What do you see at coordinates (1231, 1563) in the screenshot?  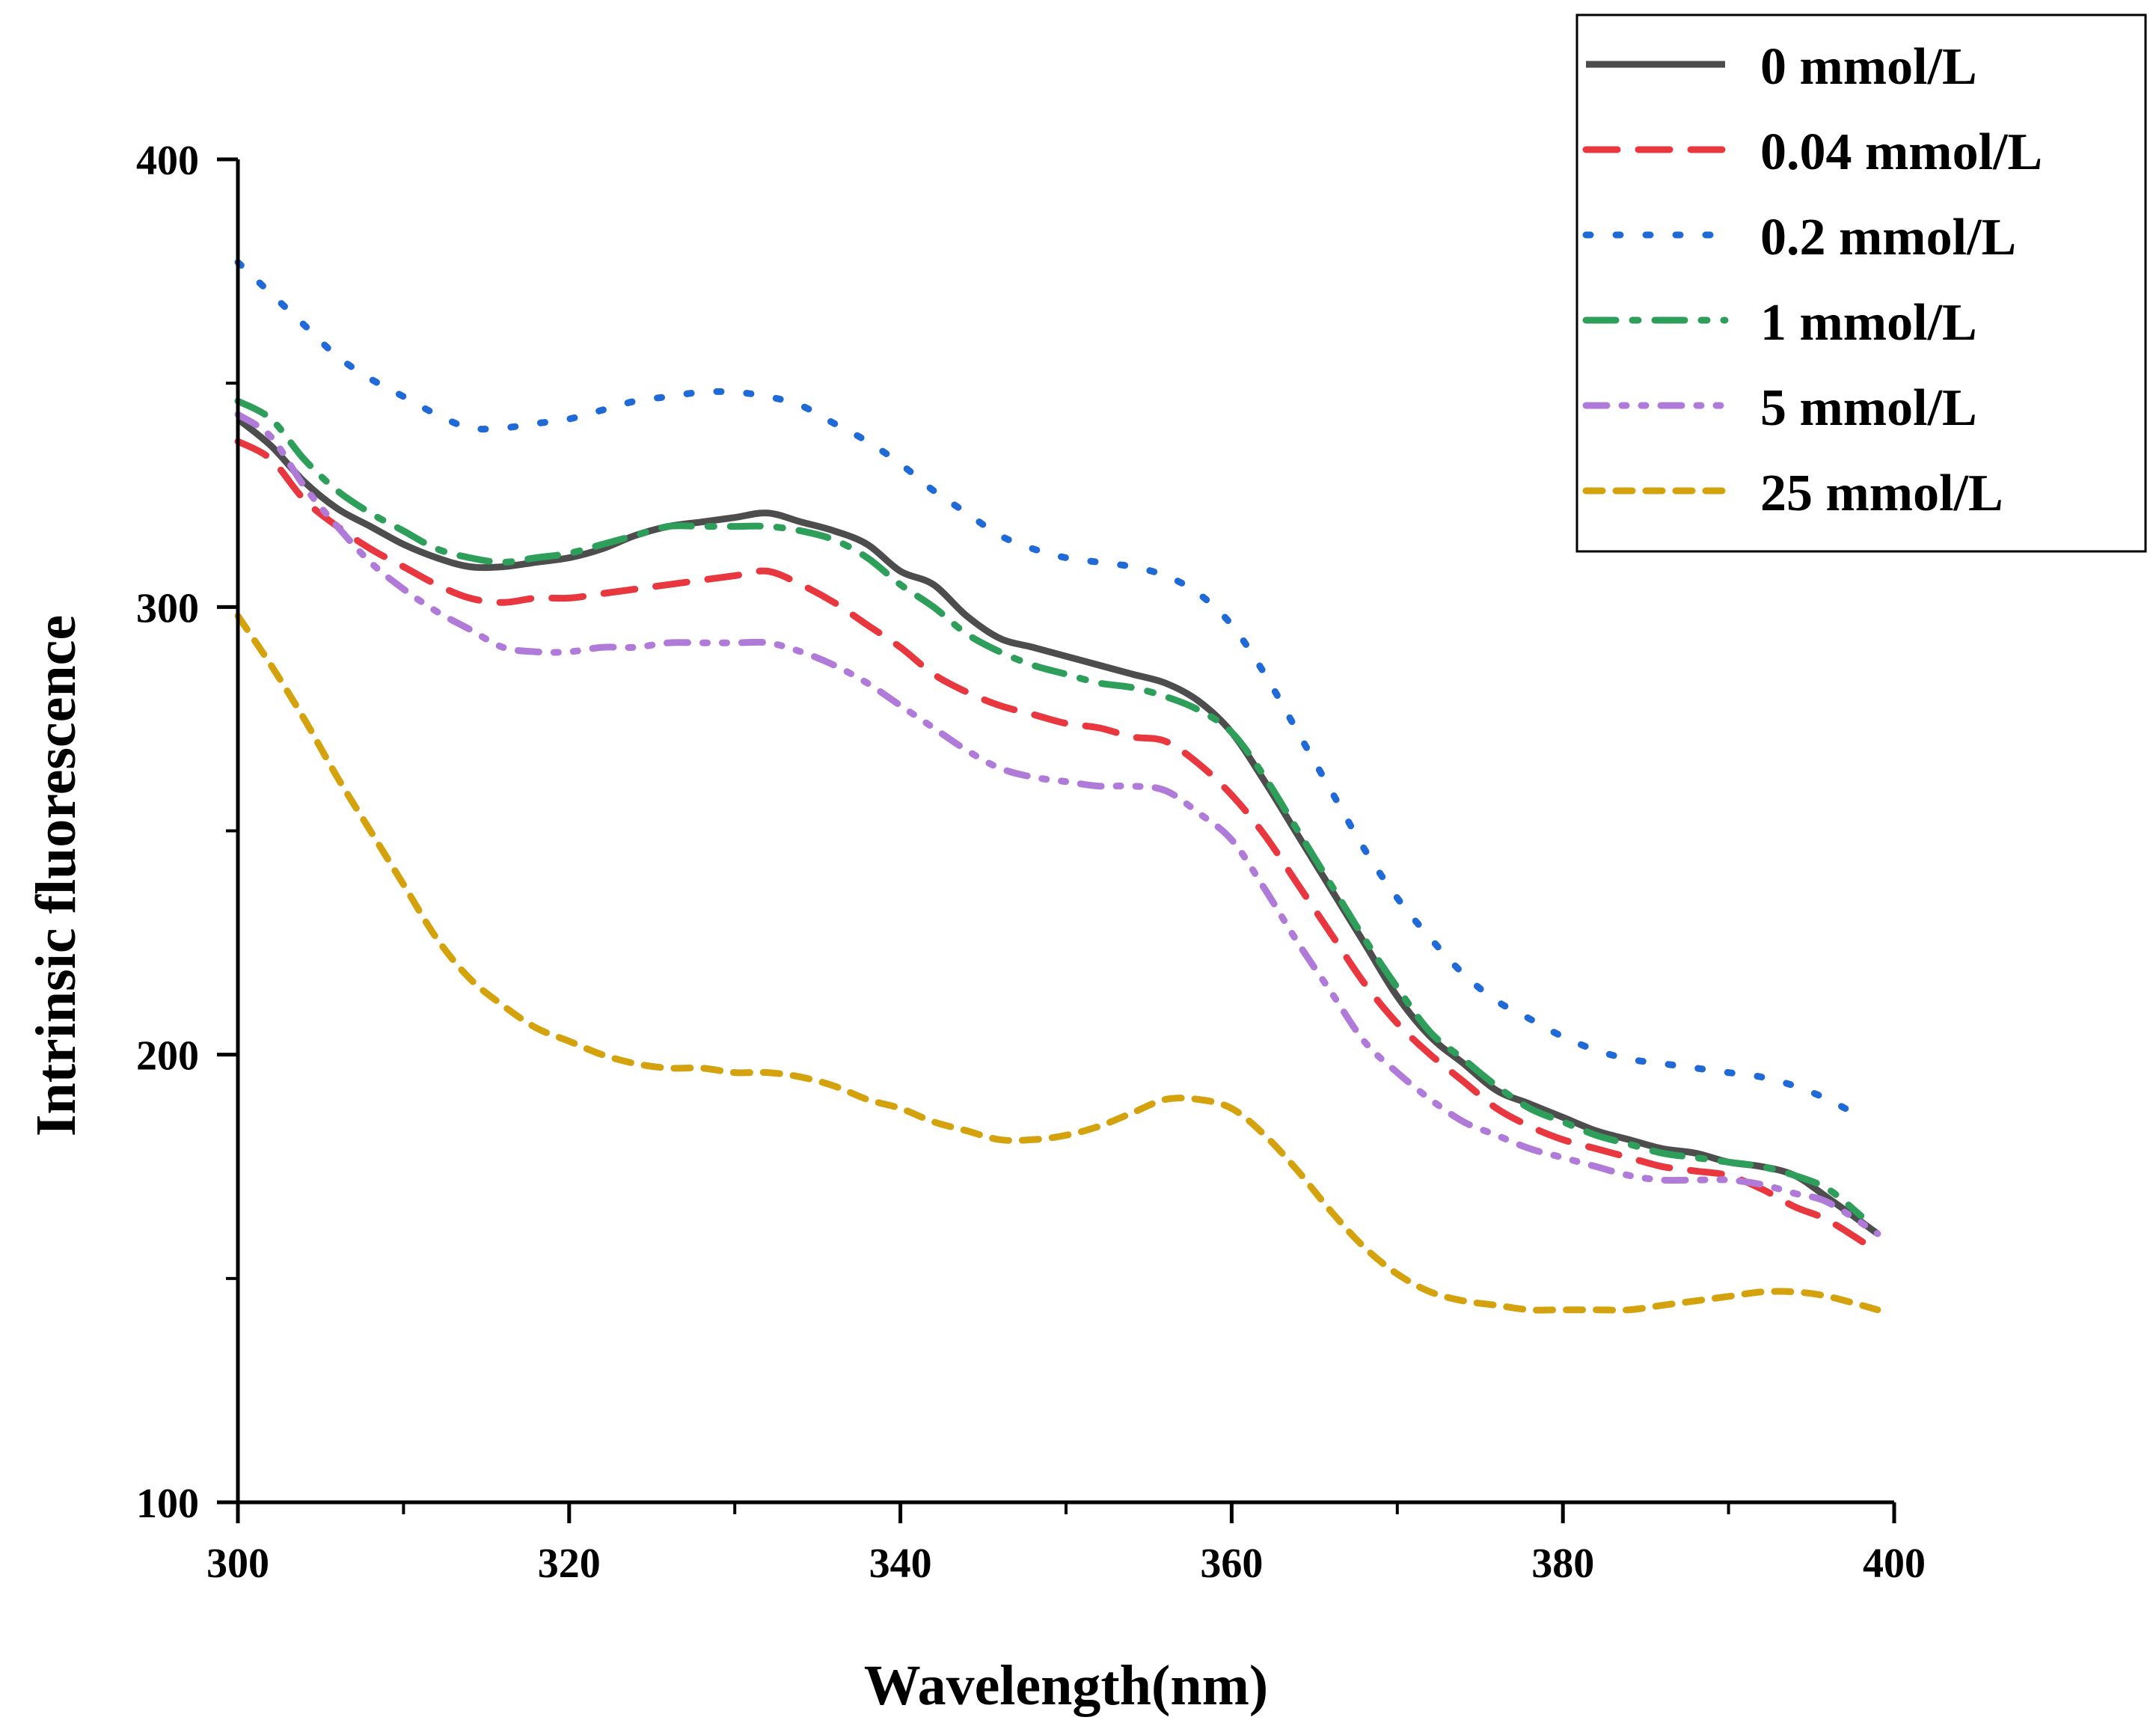 I see `x-tick-label: 360` at bounding box center [1231, 1563].